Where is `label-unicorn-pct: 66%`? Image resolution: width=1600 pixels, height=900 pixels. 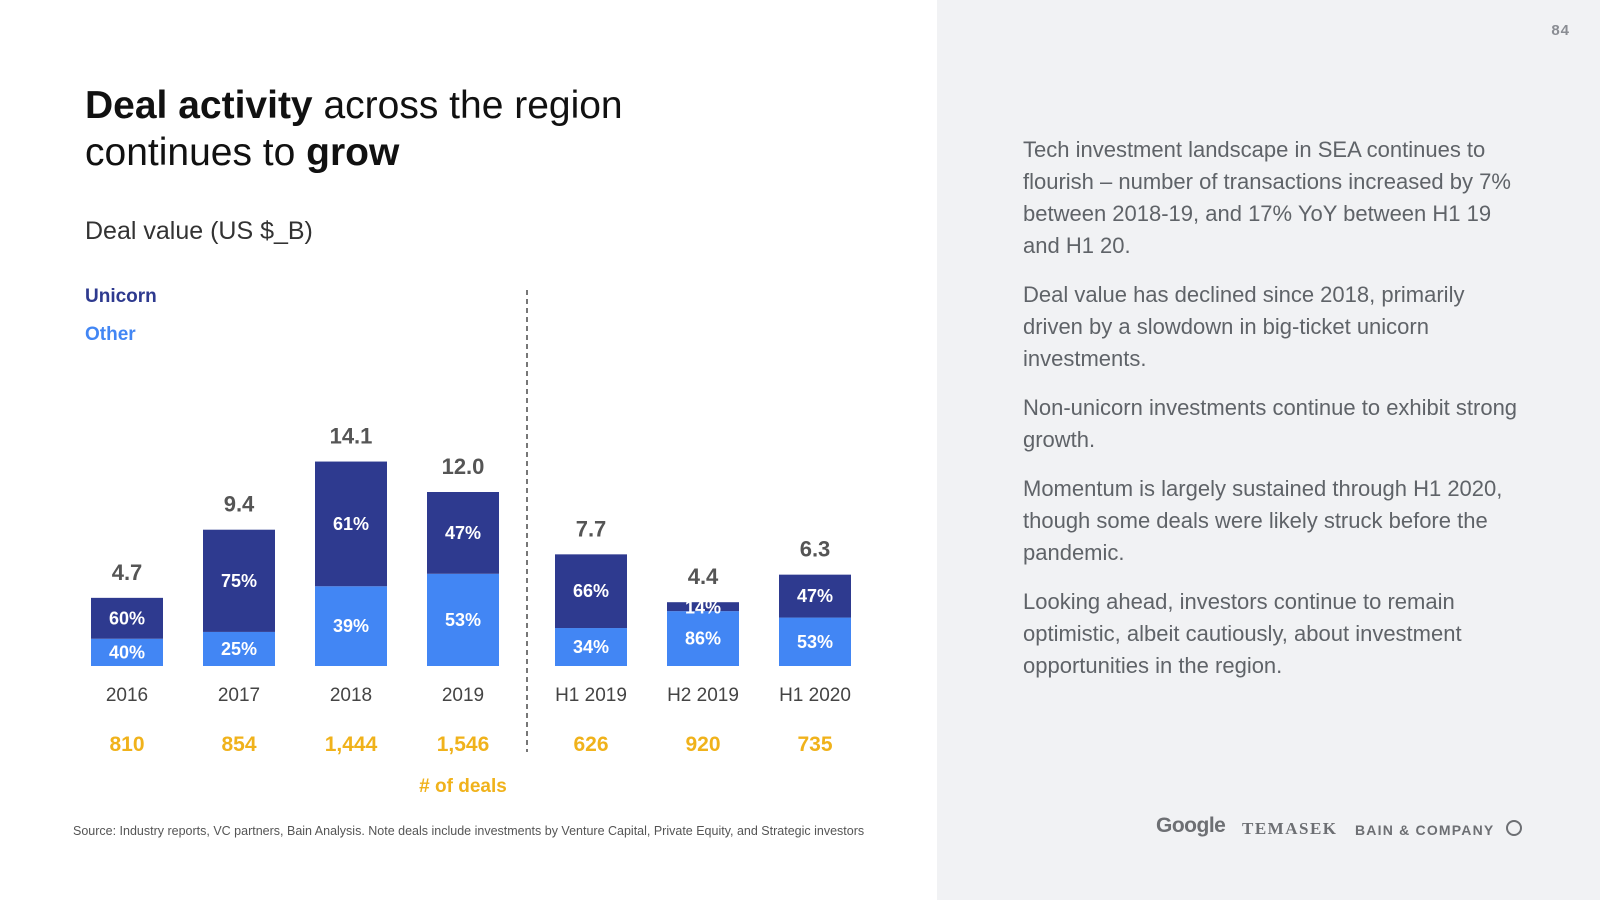 label-unicorn-pct: 66% is located at coordinates (591, 591).